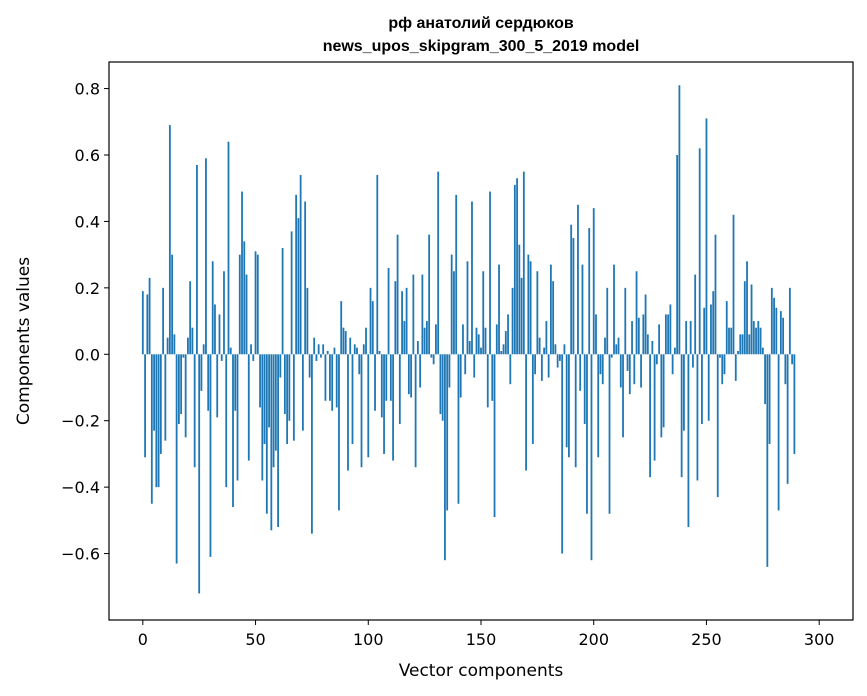  I want to click on y-axis-ticks: −0.6 −0.4 −0.2 0.0 0.2 0.4 0.6 0.8, so click(85, 322).